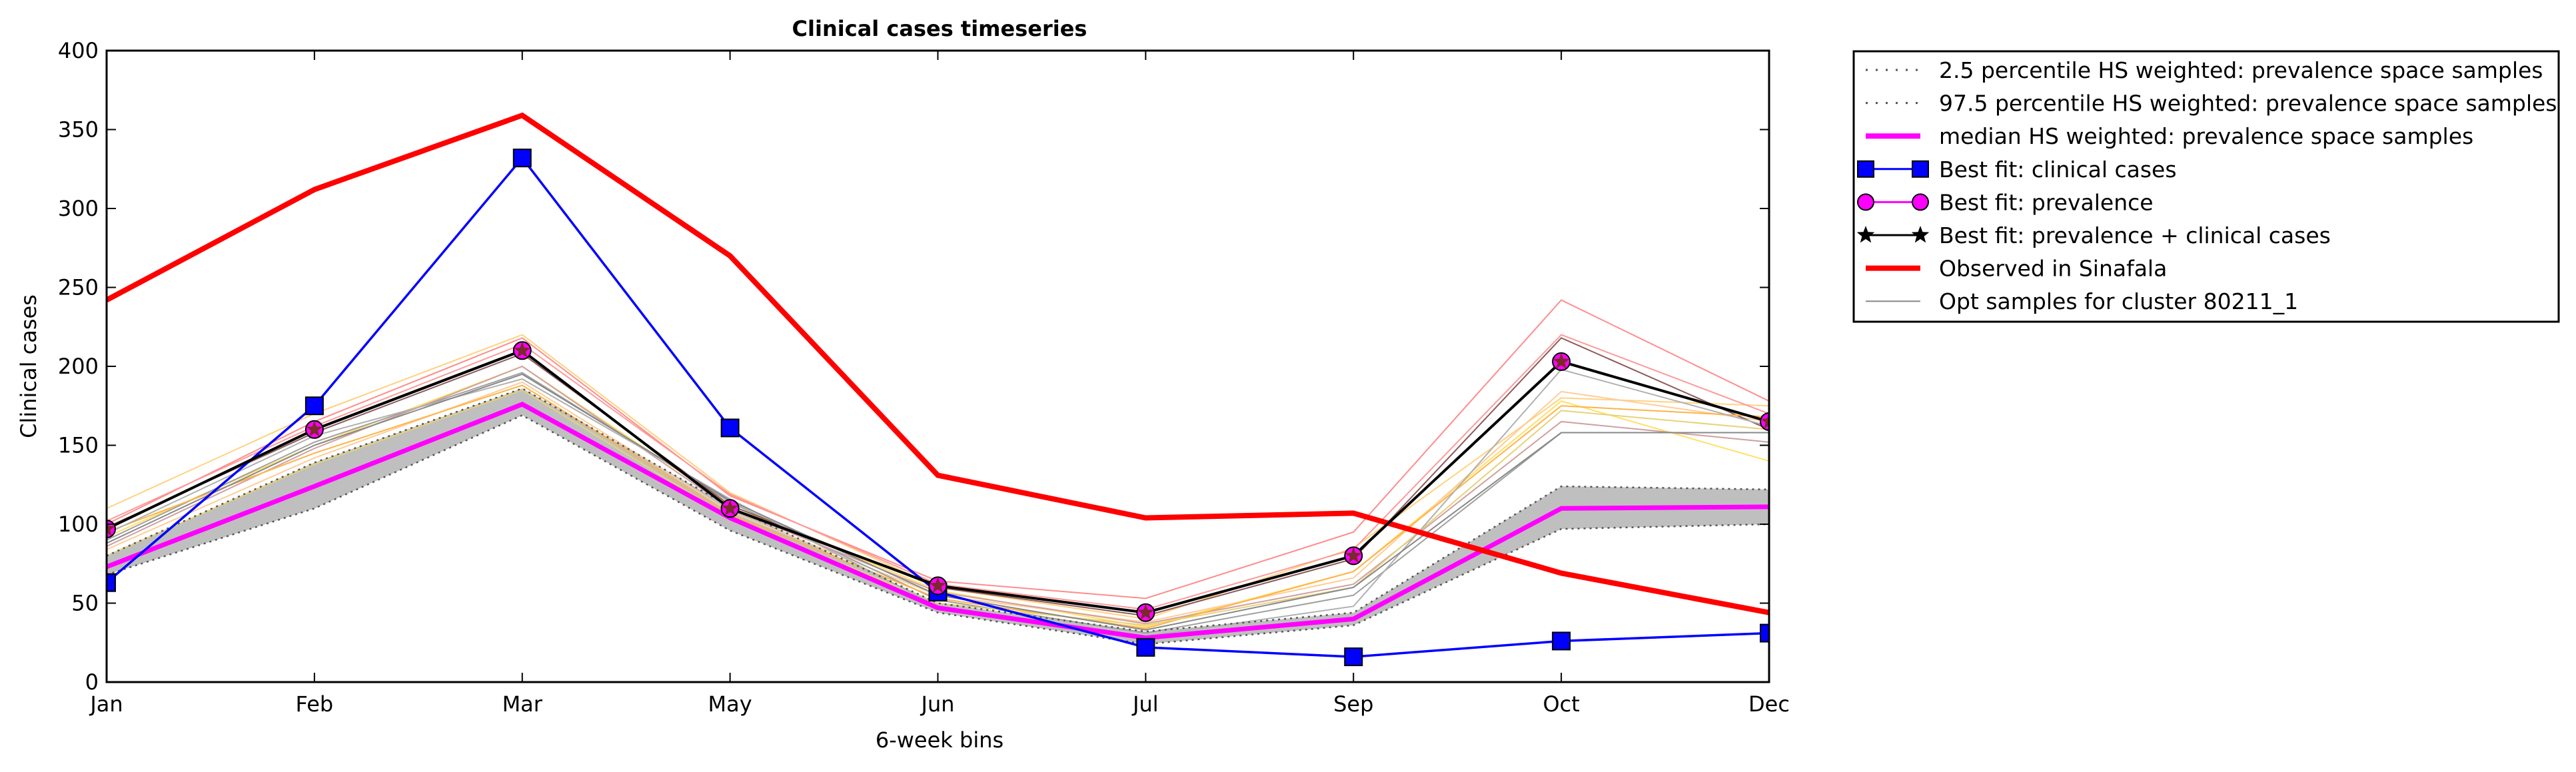 Image resolution: width=2576 pixels, height=772 pixels. I want to click on legend-label: Best fit: clinical cases, so click(2058, 170).